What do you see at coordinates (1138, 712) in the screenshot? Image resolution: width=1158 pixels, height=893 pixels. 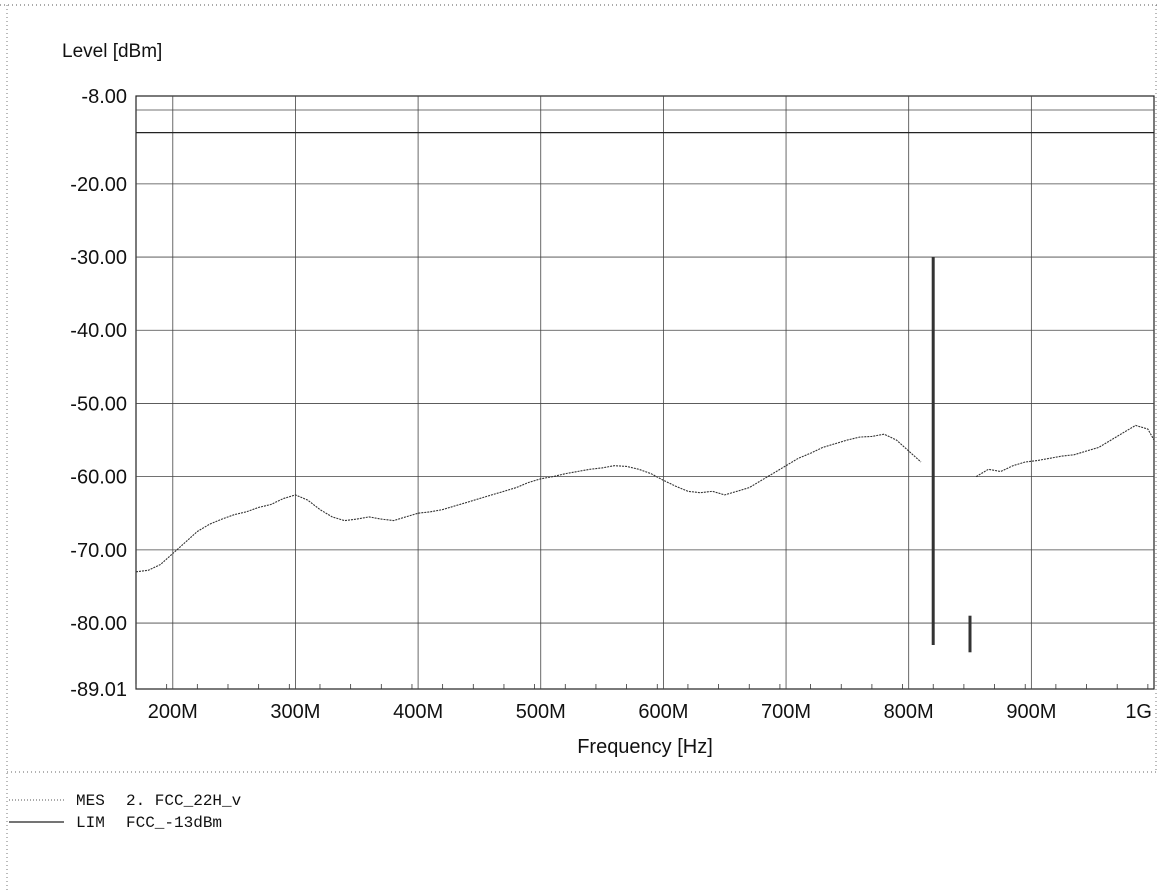 I see `x-tick-label: 1G` at bounding box center [1138, 712].